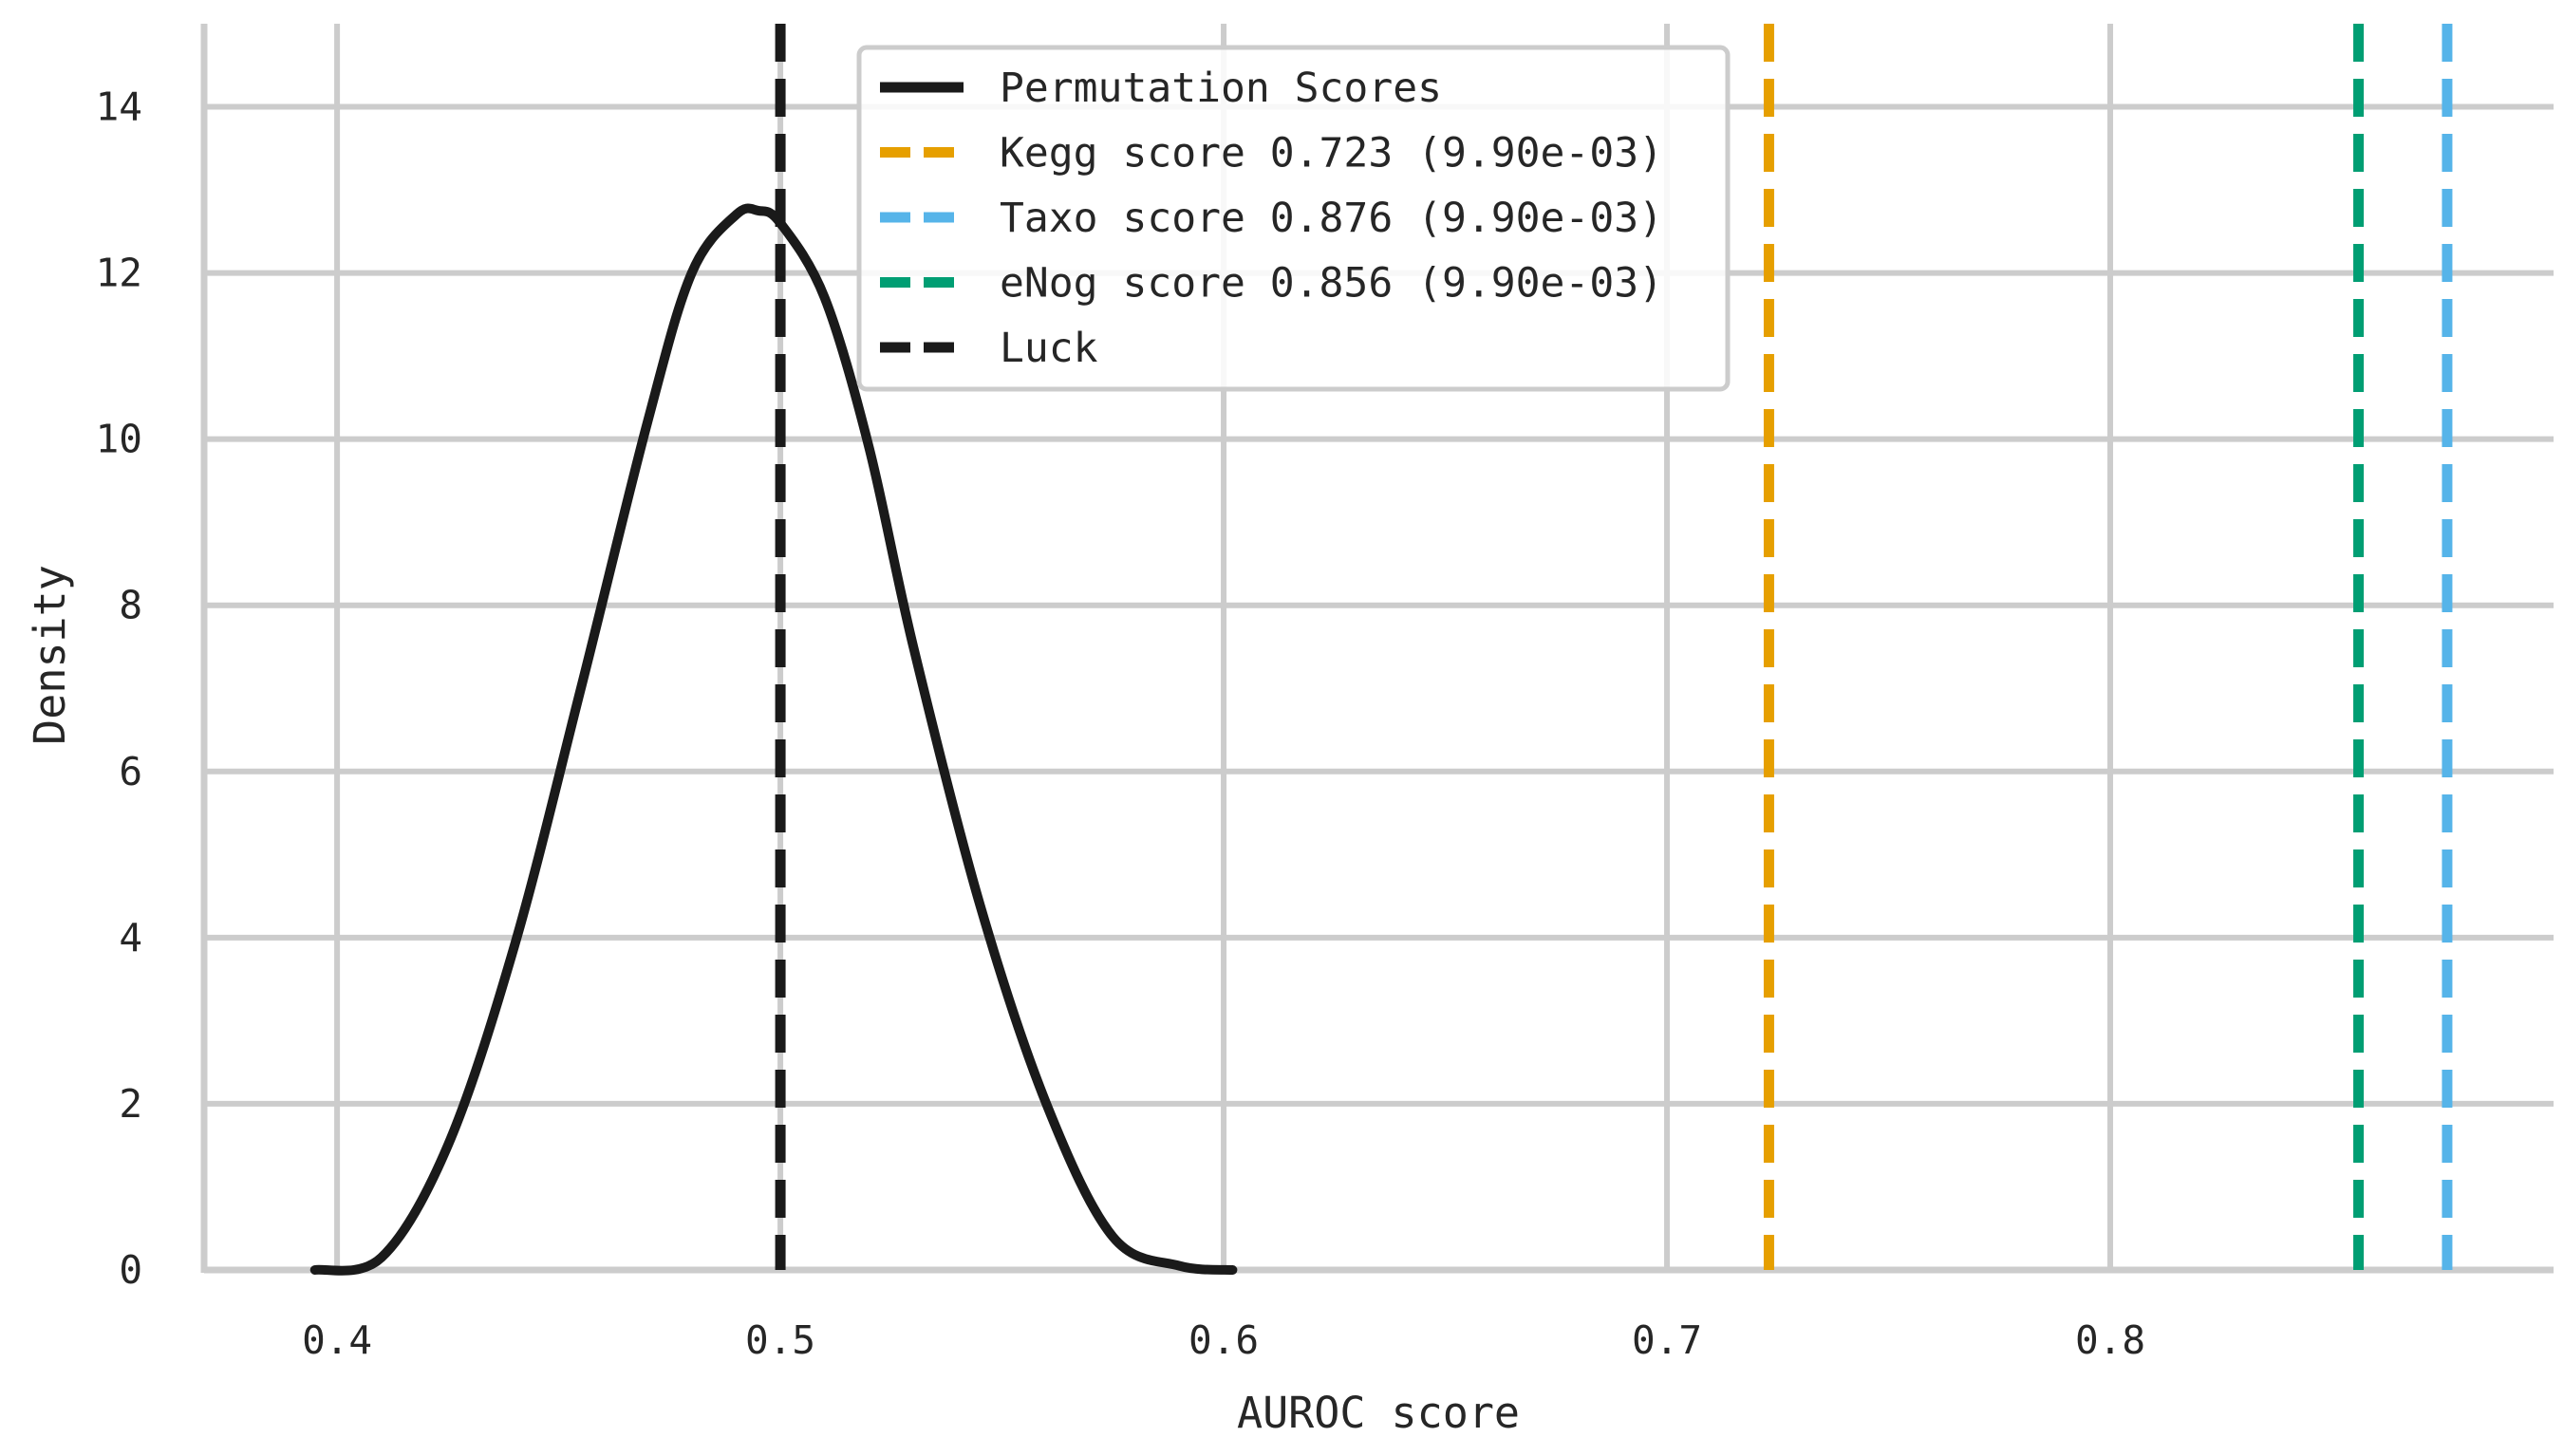 This screenshot has height=1456, width=2564. Describe the element at coordinates (1221, 88) in the screenshot. I see `legend-label: Permutation Scores` at that location.